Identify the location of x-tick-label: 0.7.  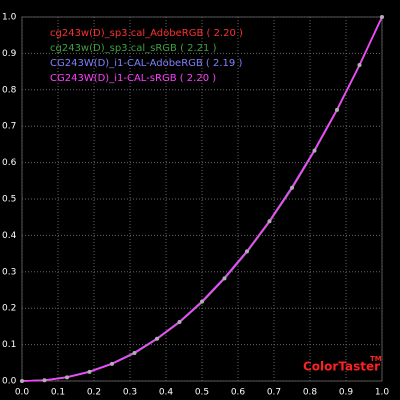
(274, 393).